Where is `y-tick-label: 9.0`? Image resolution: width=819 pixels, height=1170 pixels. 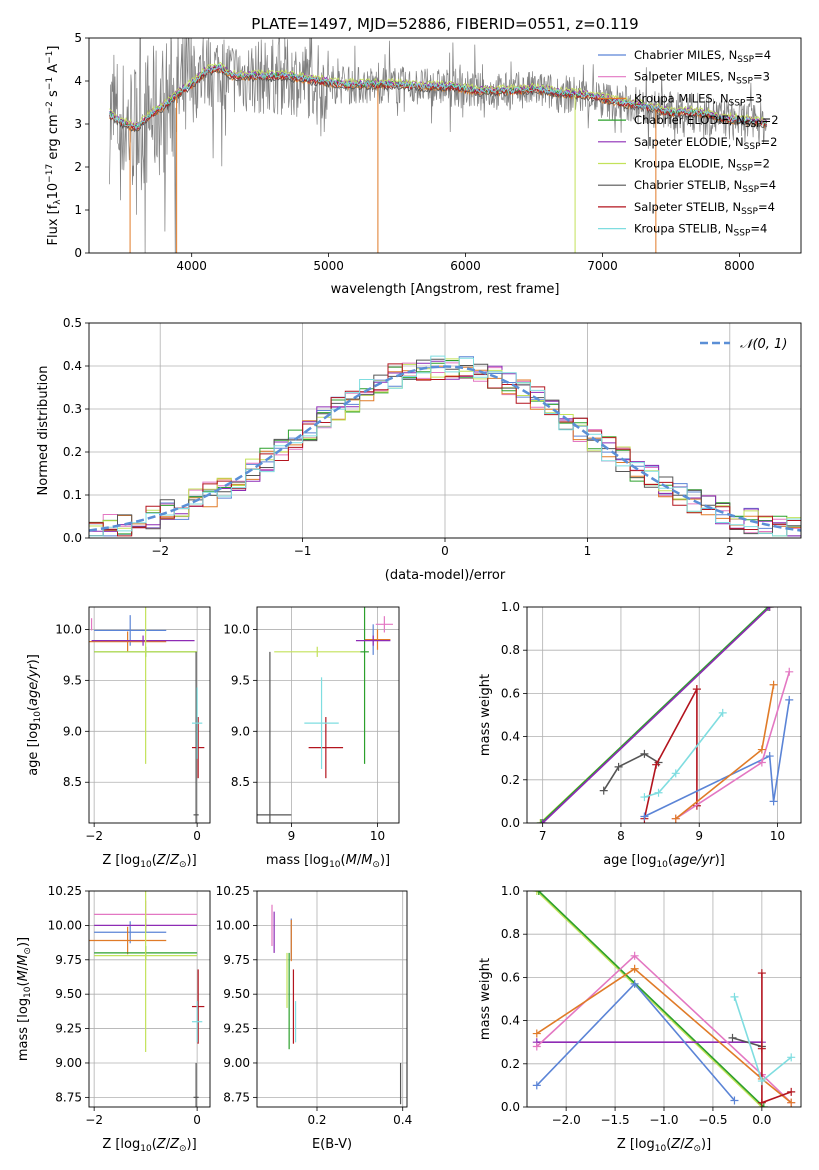 y-tick-label: 9.0 is located at coordinates (72, 731).